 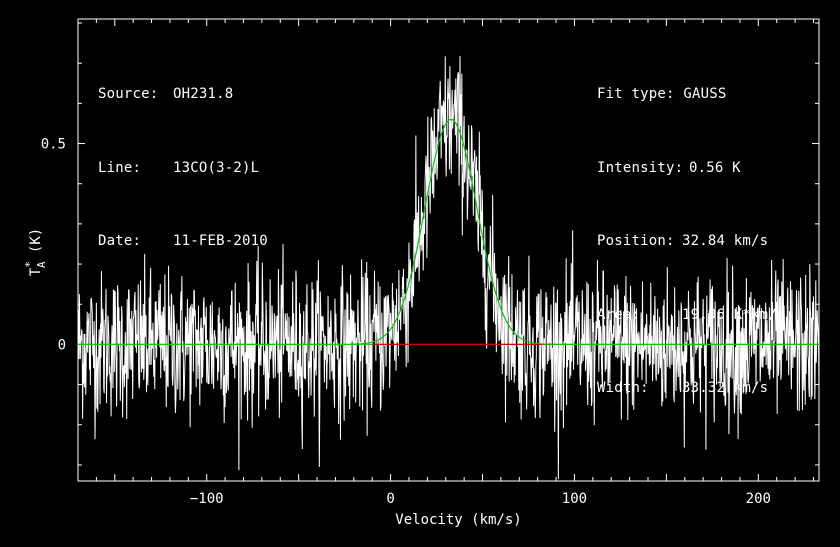 I want to click on line-label: Line:, so click(x=120, y=167).